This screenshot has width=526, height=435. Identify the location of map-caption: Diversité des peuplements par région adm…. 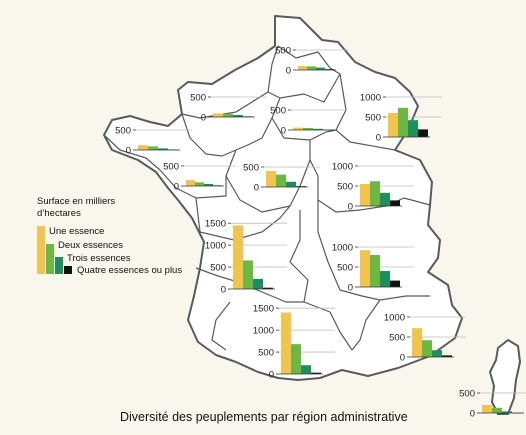
(264, 417).